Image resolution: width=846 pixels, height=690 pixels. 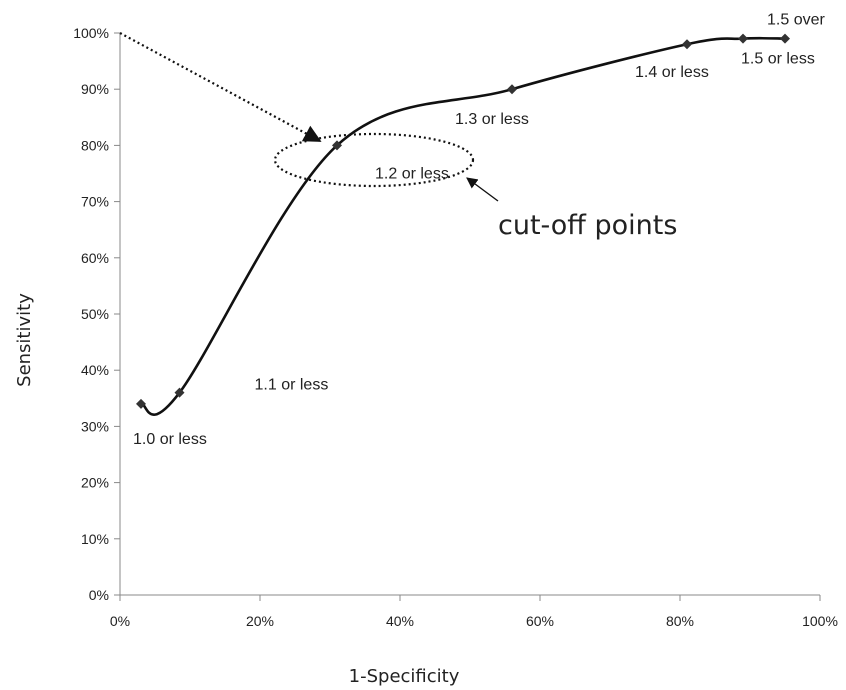 What do you see at coordinates (95, 314) in the screenshot?
I see `y-tick-label: 50%` at bounding box center [95, 314].